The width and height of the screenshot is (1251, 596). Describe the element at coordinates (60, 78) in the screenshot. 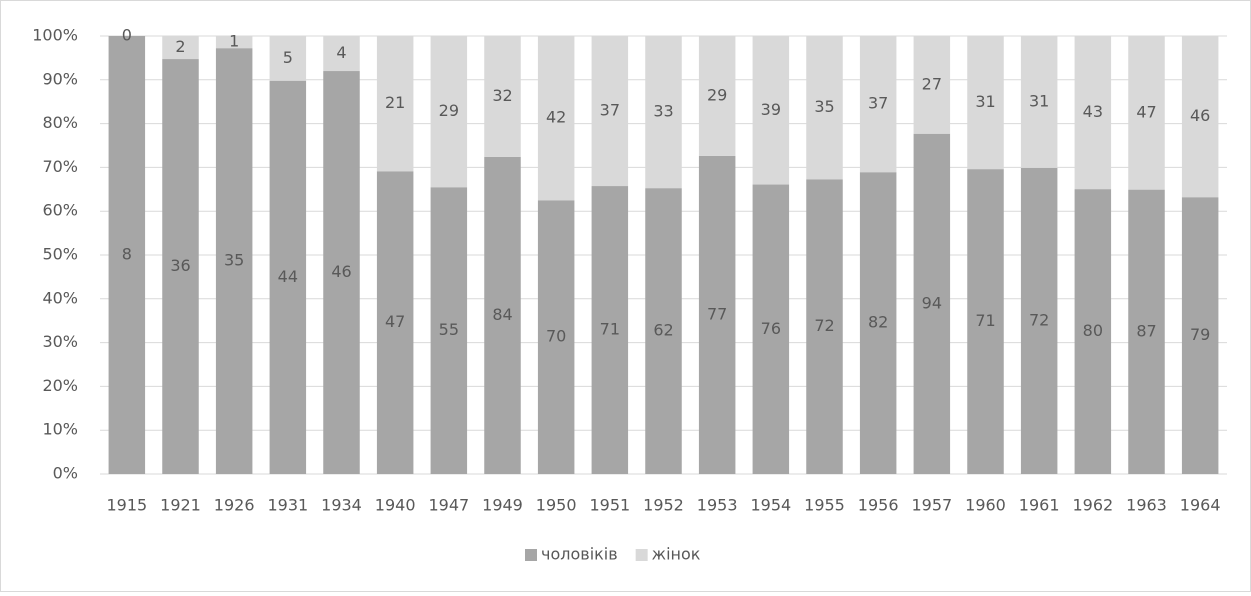

I see `y-tick-label: 90%` at that location.